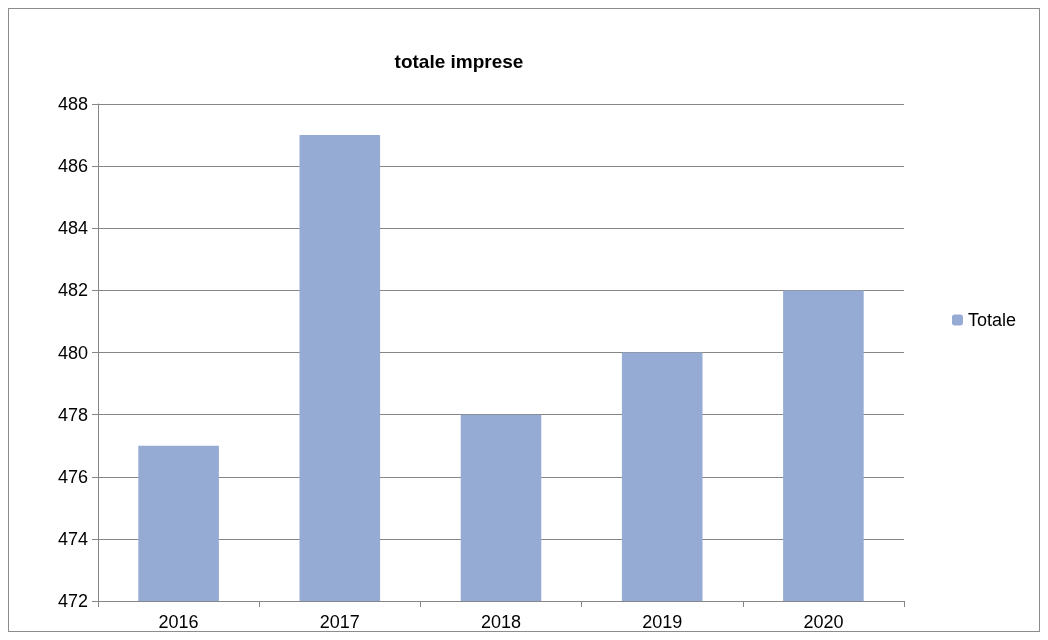 The height and width of the screenshot is (640, 1048). What do you see at coordinates (823, 622) in the screenshot?
I see `x-tick-label: 2020` at bounding box center [823, 622].